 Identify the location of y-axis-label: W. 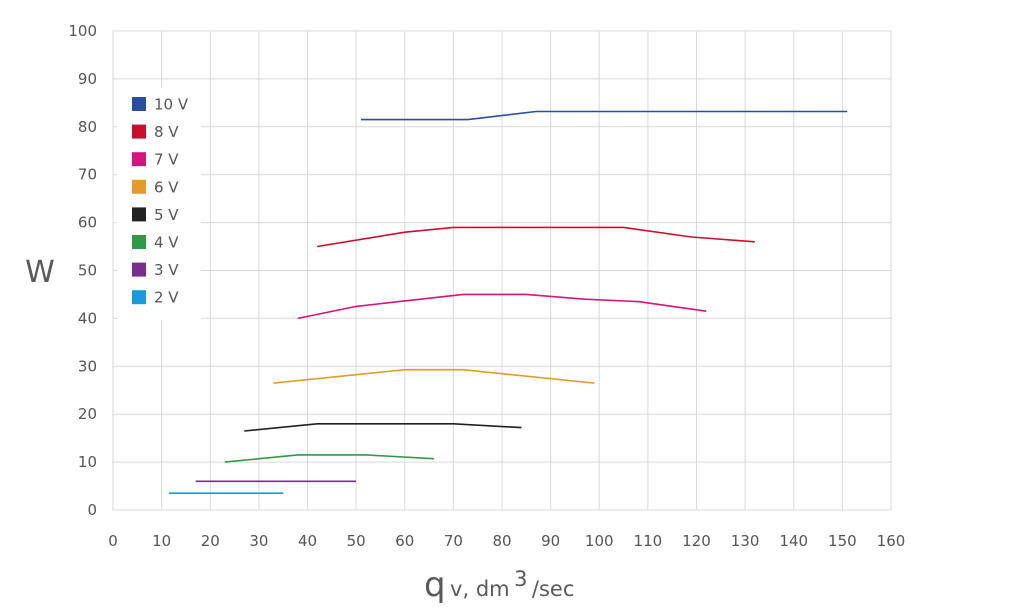
(40, 272).